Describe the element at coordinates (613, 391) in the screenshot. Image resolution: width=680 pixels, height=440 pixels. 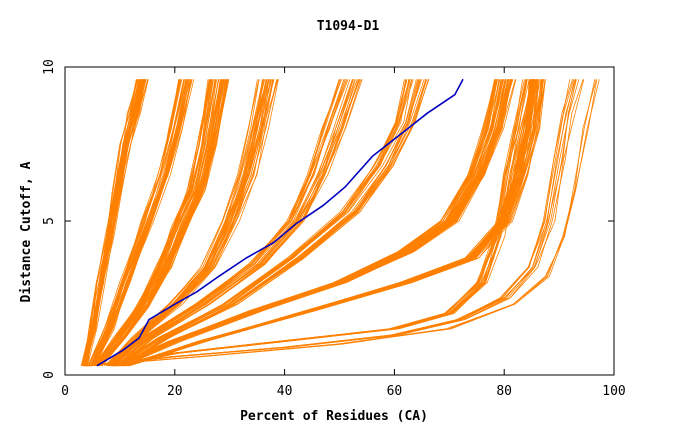
I see `x-tick-label-100: 100` at that location.